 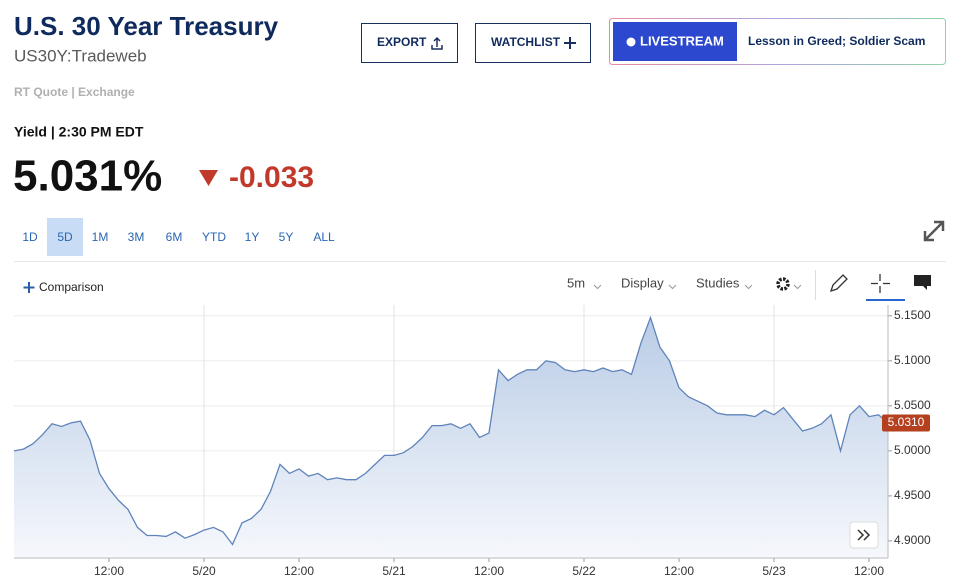 I want to click on down-arrow, so click(x=208, y=178).